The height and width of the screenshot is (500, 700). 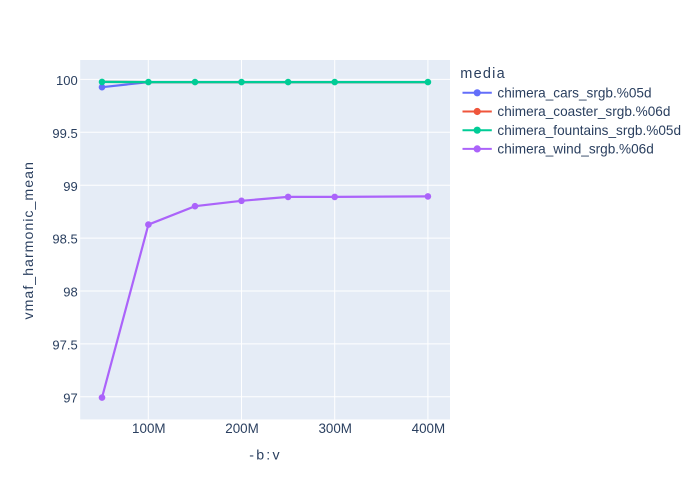 What do you see at coordinates (589, 130) in the screenshot?
I see `svg-text: chimera_fountains_srgb.%05d` at bounding box center [589, 130].